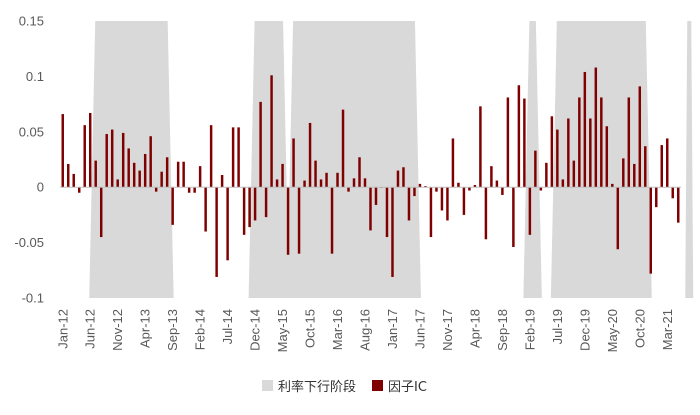  Describe the element at coordinates (227, 326) in the screenshot. I see `x-tick-label: Jul-14` at that location.